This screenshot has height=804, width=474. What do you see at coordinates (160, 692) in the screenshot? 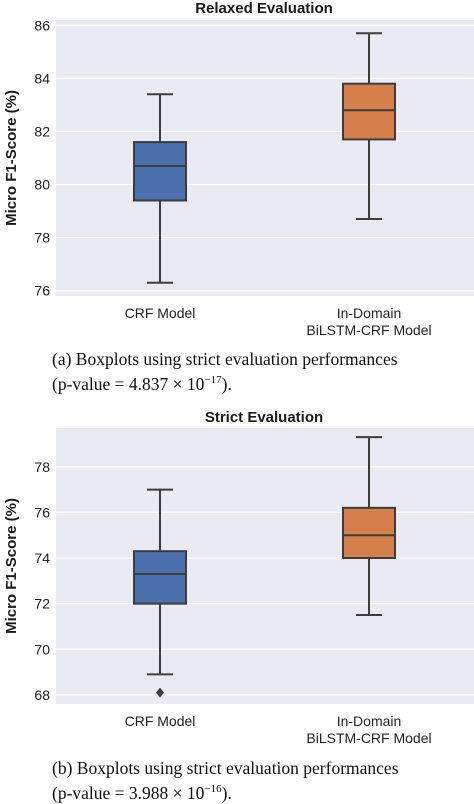
I see `outlier-point` at bounding box center [160, 692].